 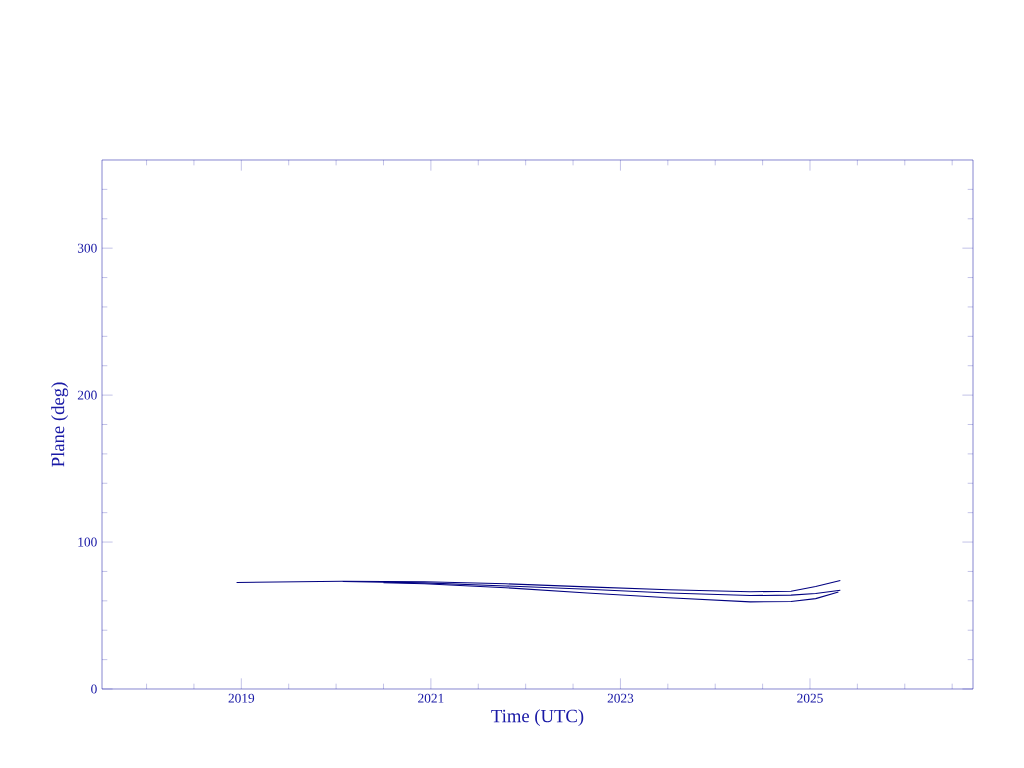 I want to click on x-tick-label: 2025, so click(x=810, y=698).